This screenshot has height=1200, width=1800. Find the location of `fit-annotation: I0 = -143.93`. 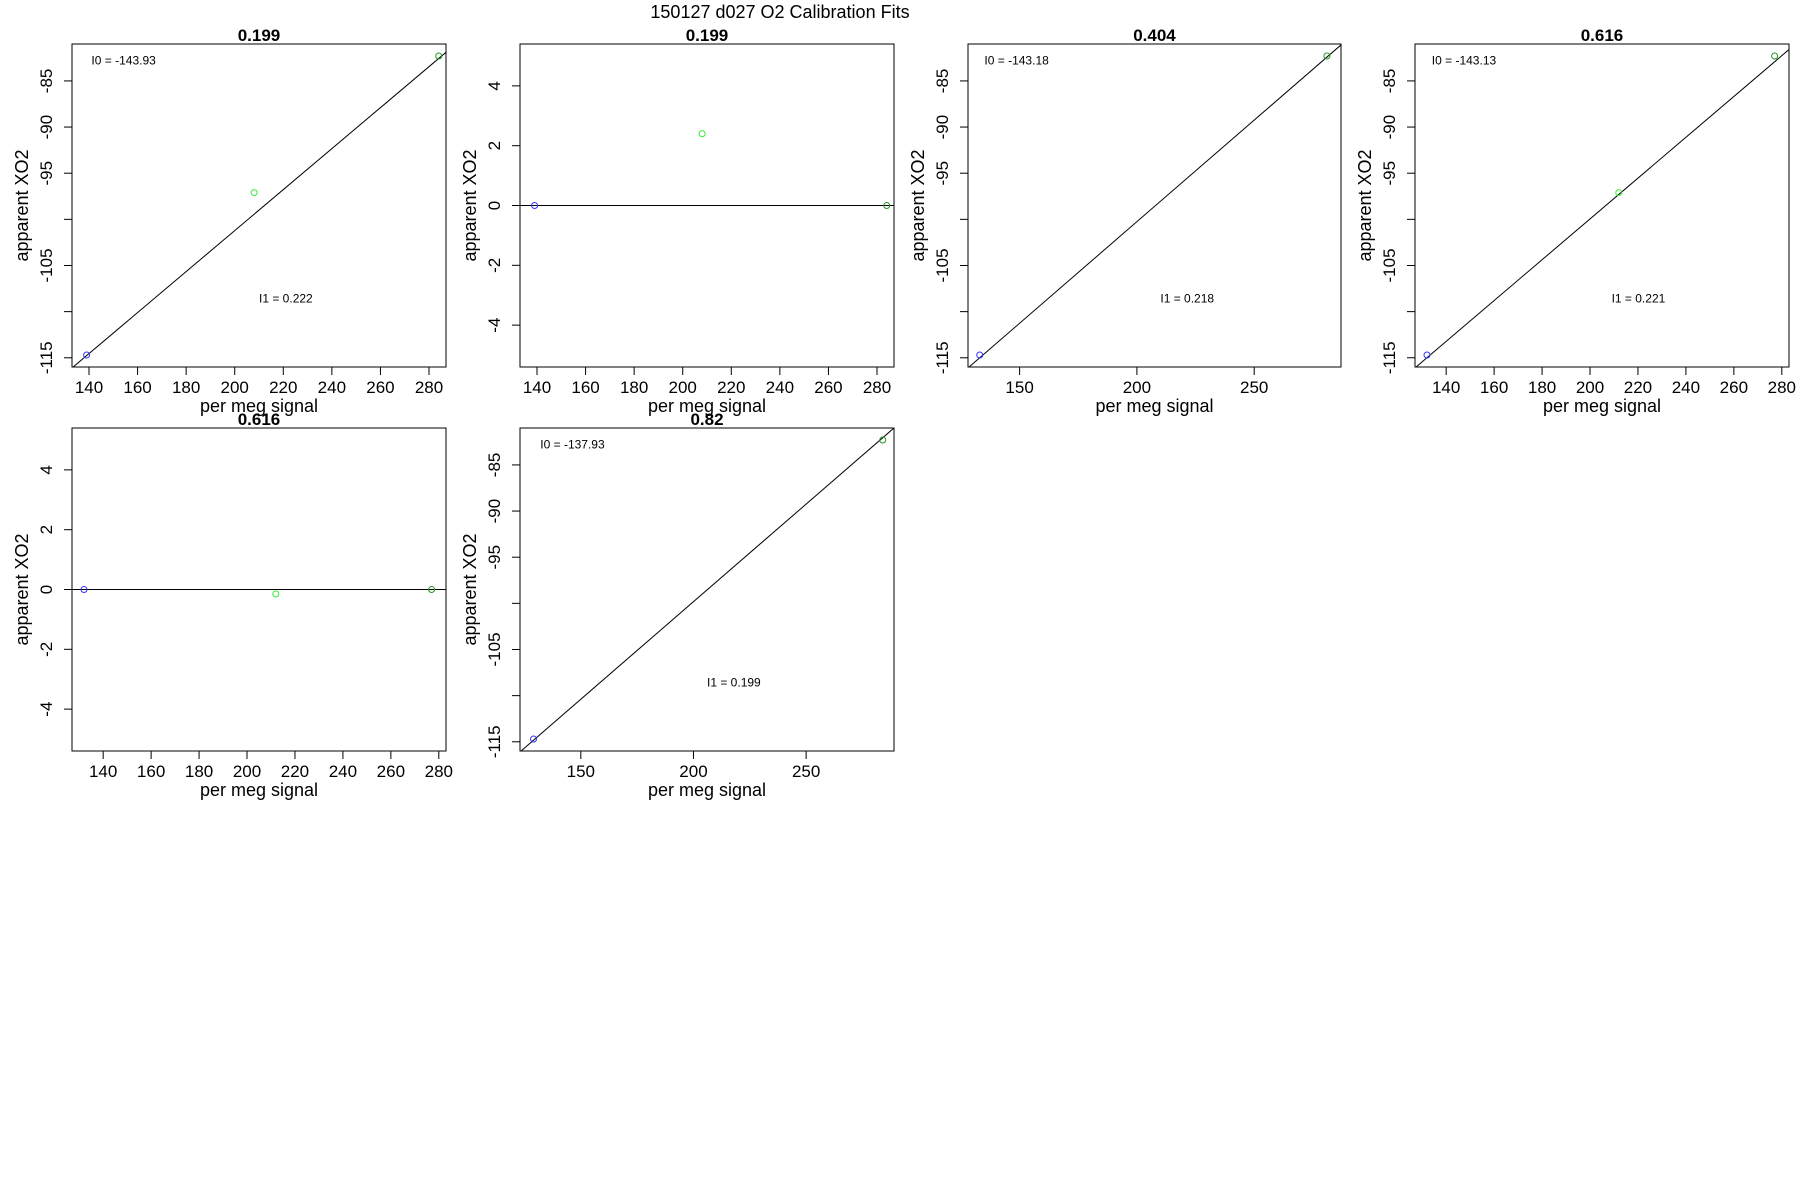

fit-annotation: I0 = -143.93 is located at coordinates (123, 60).